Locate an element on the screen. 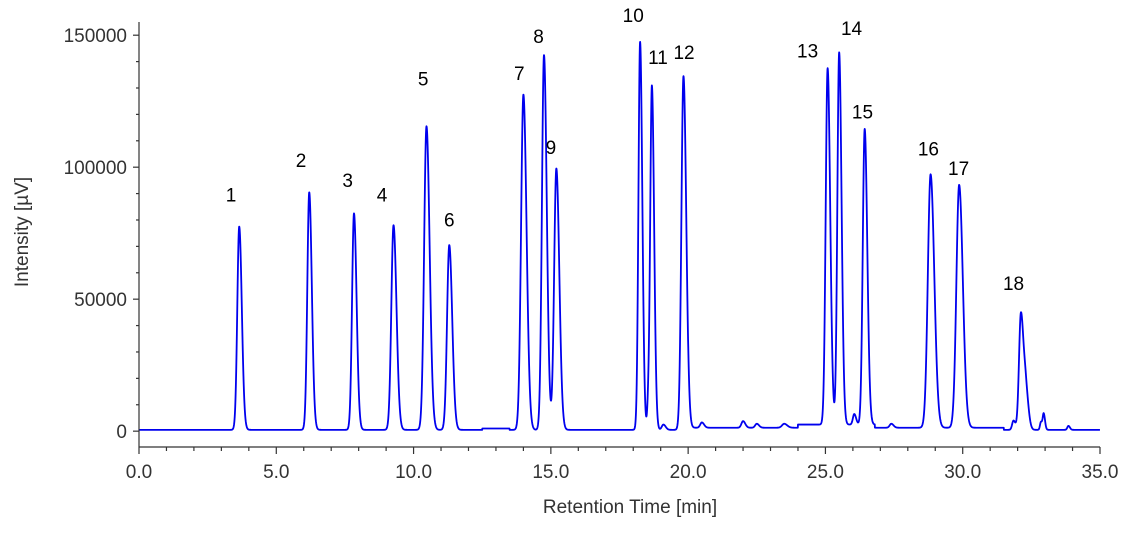 Image resolution: width=1136 pixels, height=533 pixels. peak-label-5: 5 is located at coordinates (423, 79).